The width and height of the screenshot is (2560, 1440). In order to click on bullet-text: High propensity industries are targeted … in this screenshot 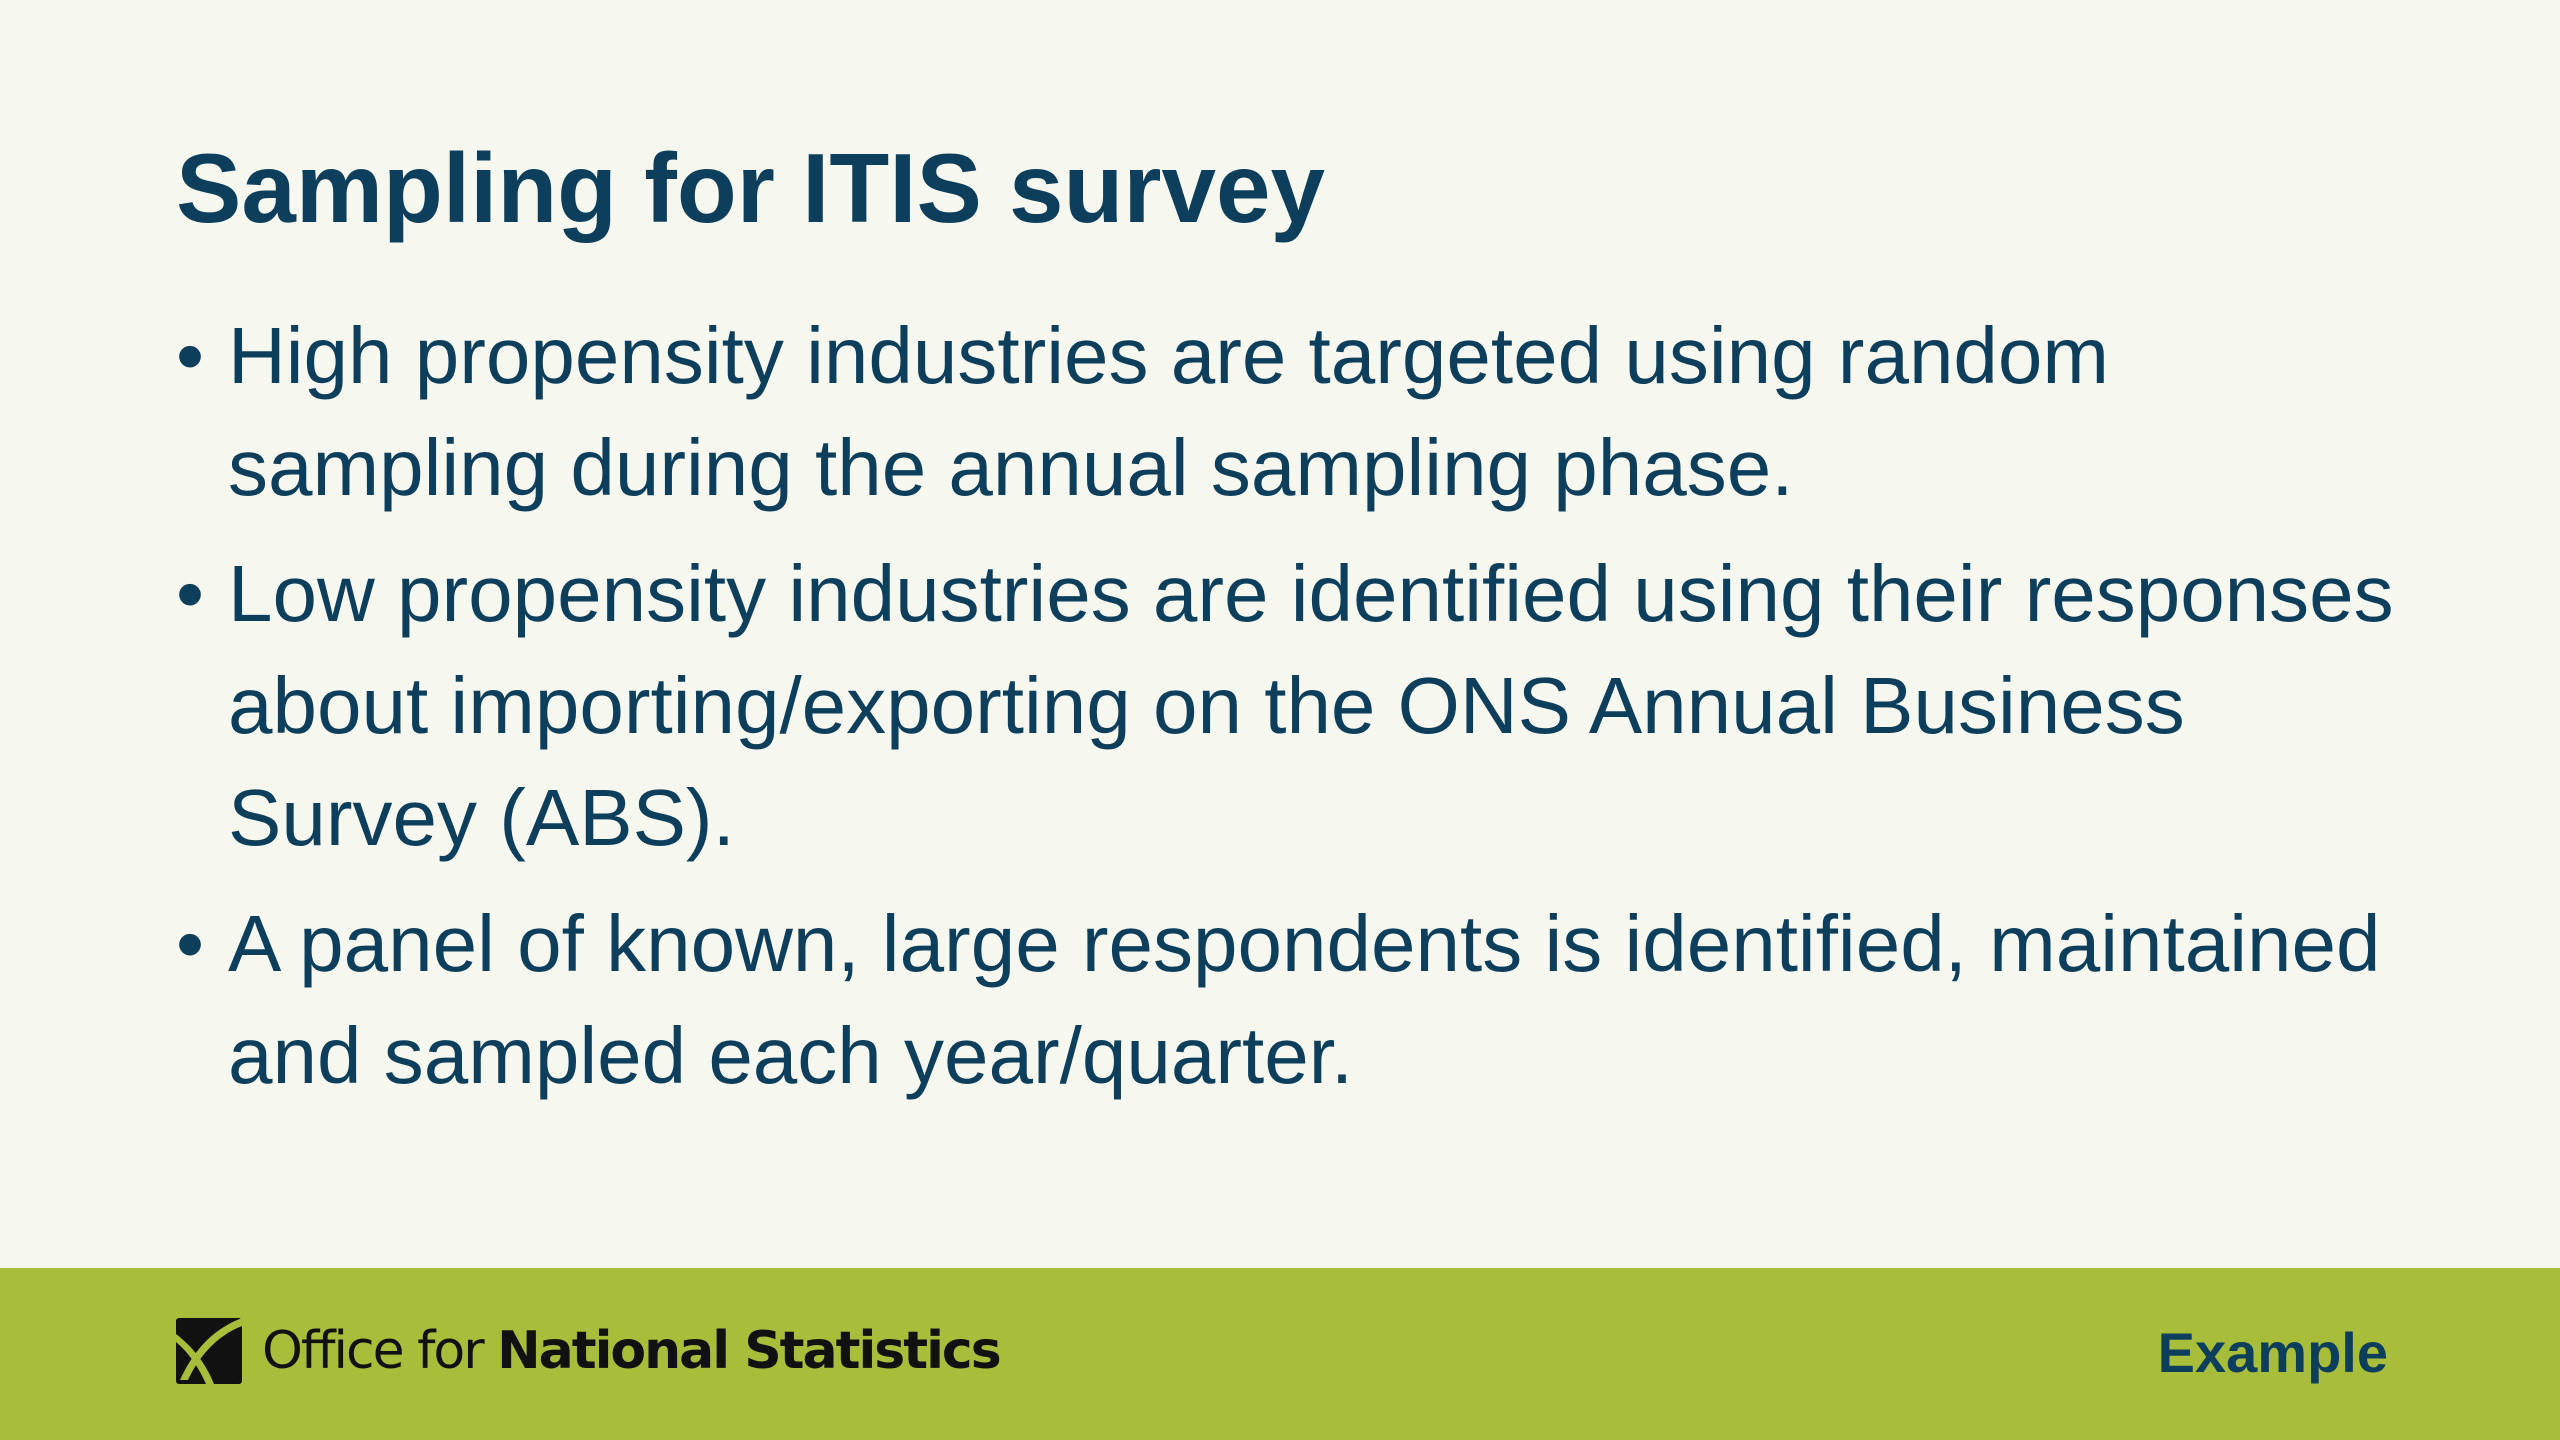, I will do `click(1169, 411)`.